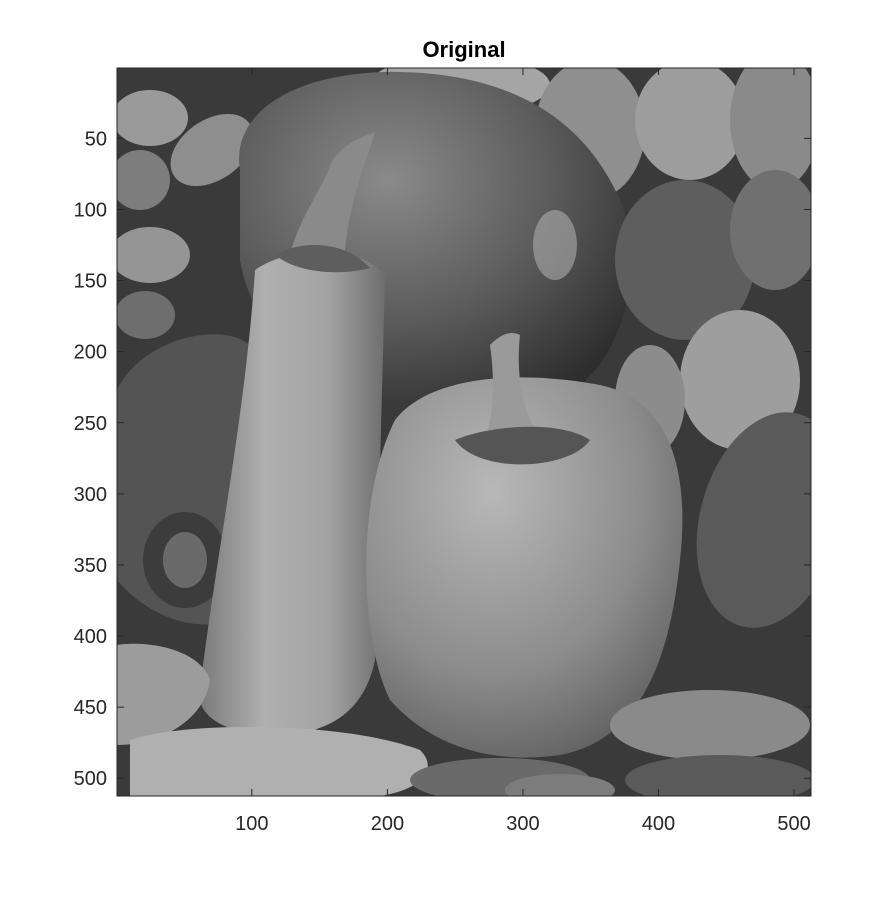  What do you see at coordinates (90, 779) in the screenshot?
I see `y-tick-label: 500` at bounding box center [90, 779].